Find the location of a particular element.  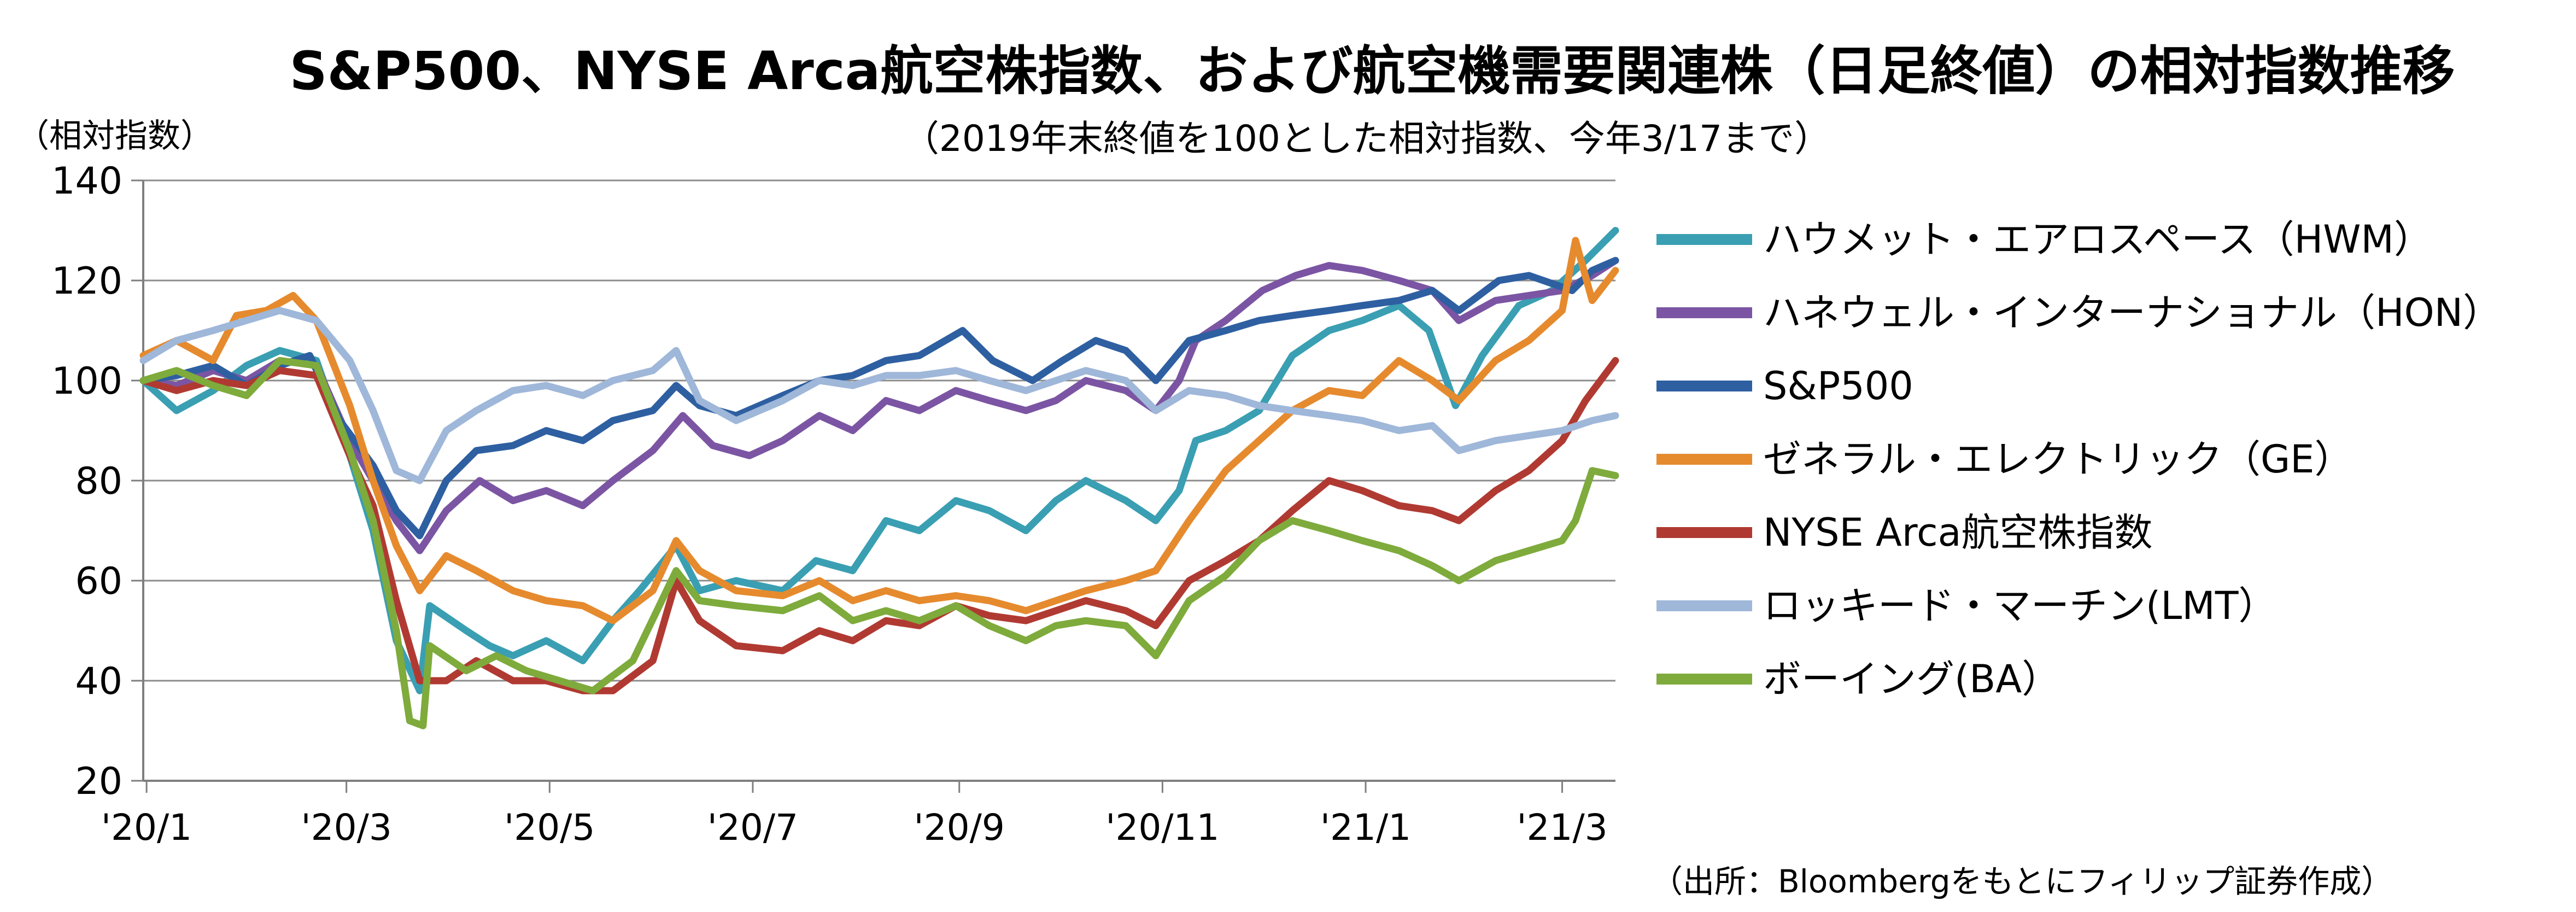

legend-label: ハウメット・エアロスペース（HWM） is located at coordinates (2098, 240).